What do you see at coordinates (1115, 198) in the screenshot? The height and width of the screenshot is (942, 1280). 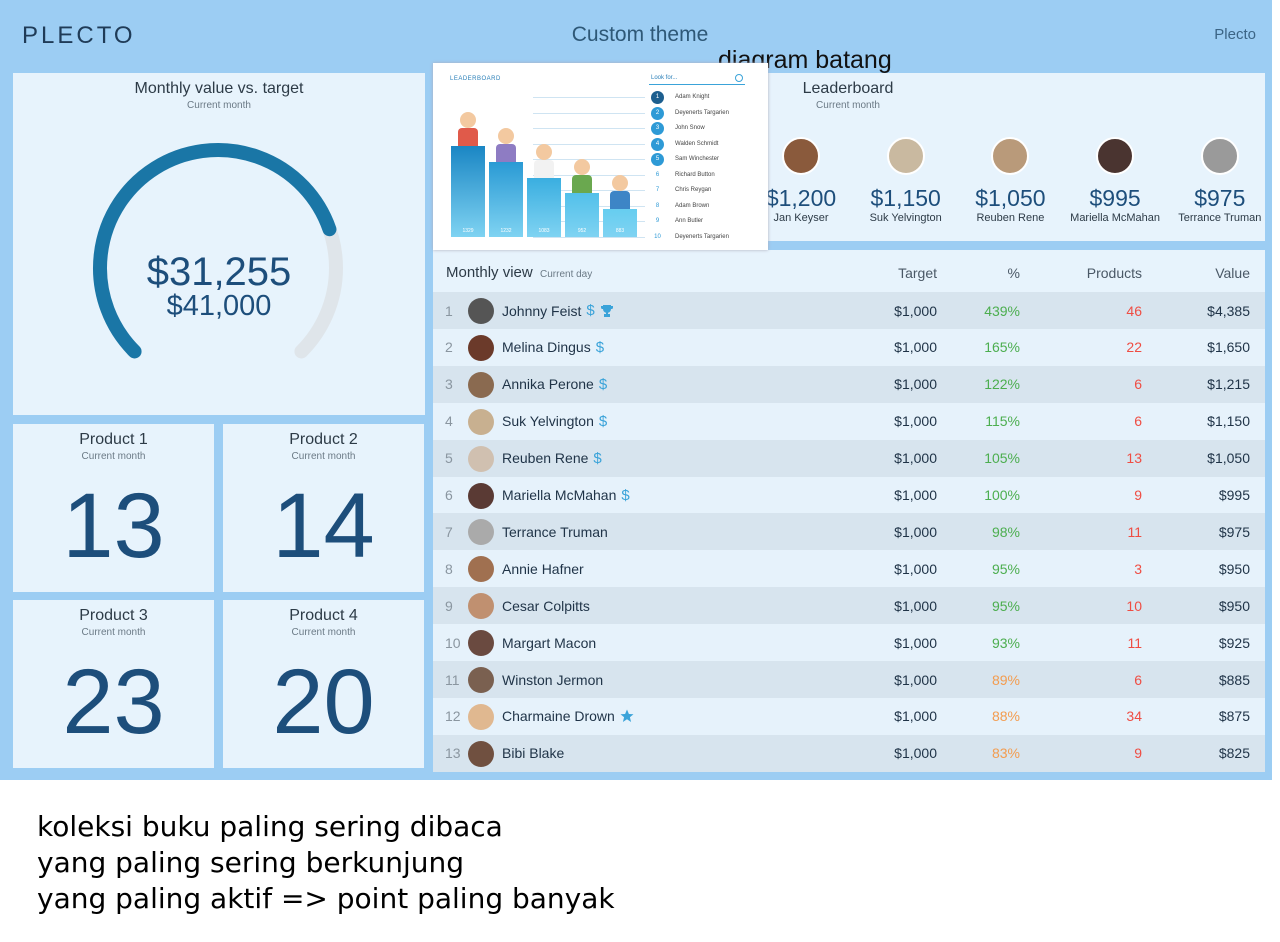 I see `leader-value: $995` at bounding box center [1115, 198].